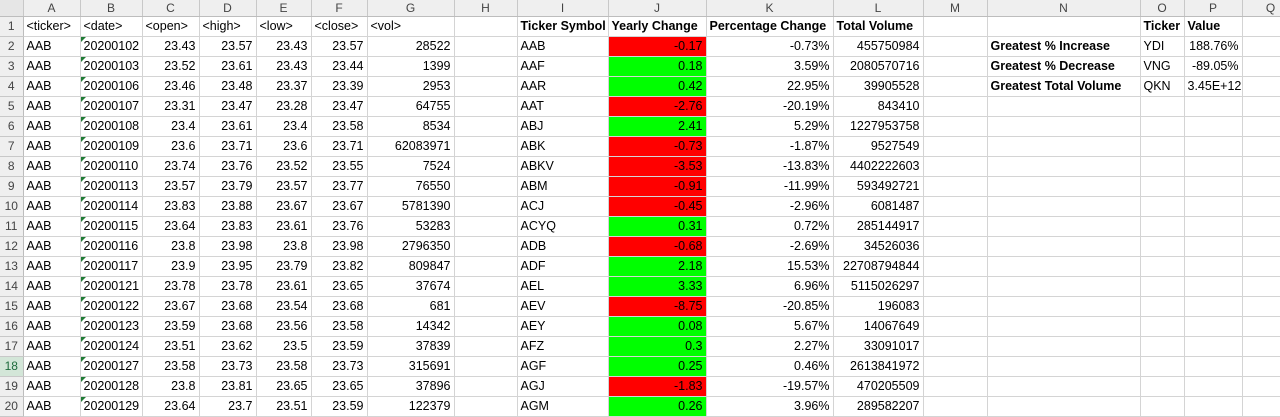 The height and width of the screenshot is (417, 1280). I want to click on cell: 23.65, so click(284, 386).